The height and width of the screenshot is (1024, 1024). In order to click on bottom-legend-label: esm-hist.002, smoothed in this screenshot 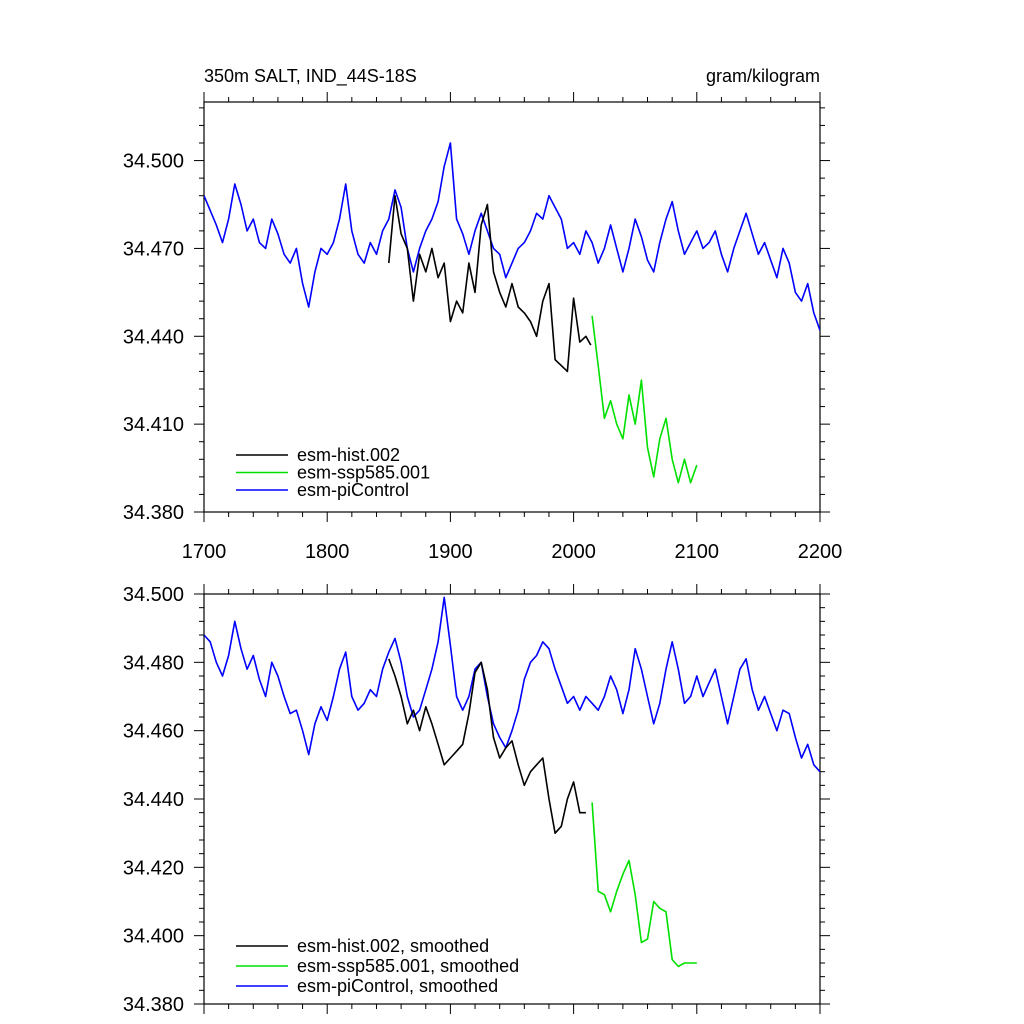, I will do `click(393, 946)`.